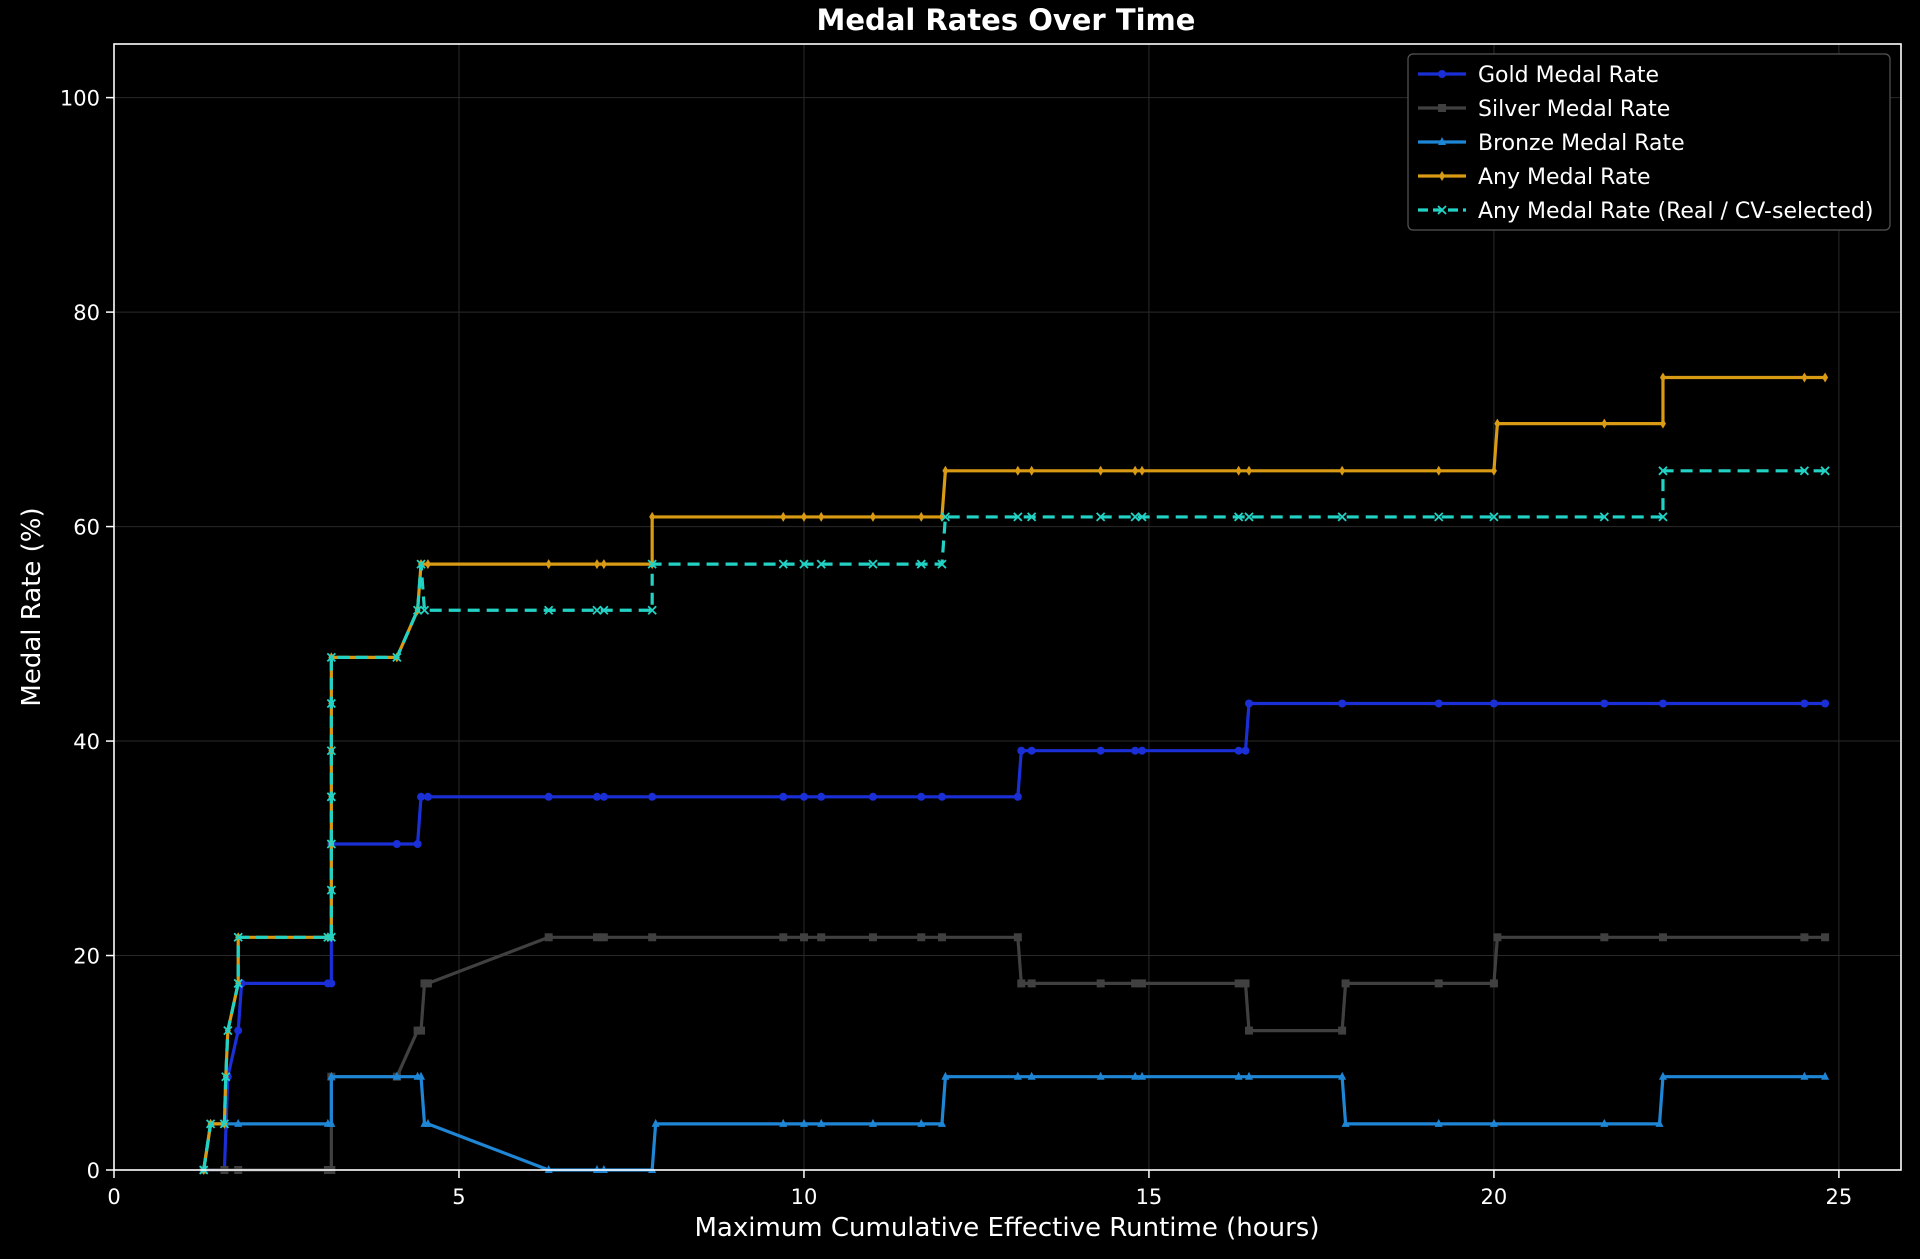  What do you see at coordinates (1544, 109) in the screenshot?
I see `legend-entry: Silver Medal Rate` at bounding box center [1544, 109].